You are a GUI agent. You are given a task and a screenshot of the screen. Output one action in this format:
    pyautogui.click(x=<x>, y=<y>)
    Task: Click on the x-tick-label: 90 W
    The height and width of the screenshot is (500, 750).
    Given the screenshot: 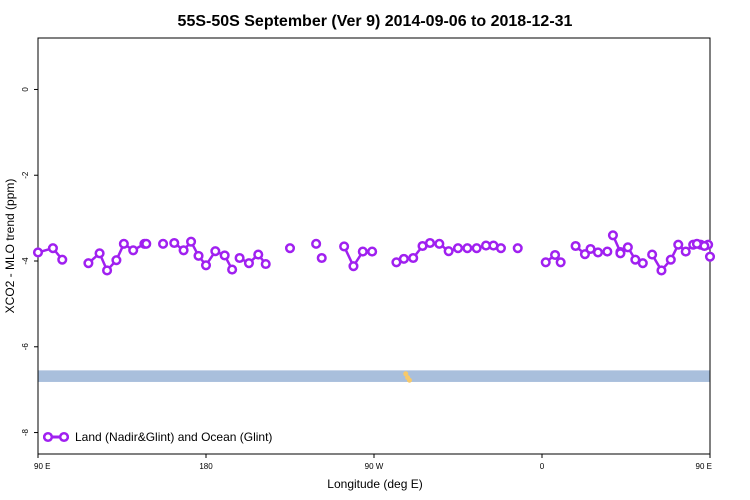 What is the action you would take?
    pyautogui.click(x=374, y=466)
    